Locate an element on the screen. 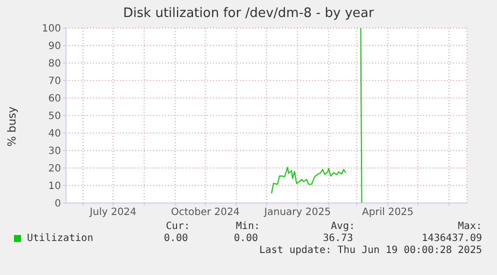  y-tick-label: 40 is located at coordinates (54, 134).